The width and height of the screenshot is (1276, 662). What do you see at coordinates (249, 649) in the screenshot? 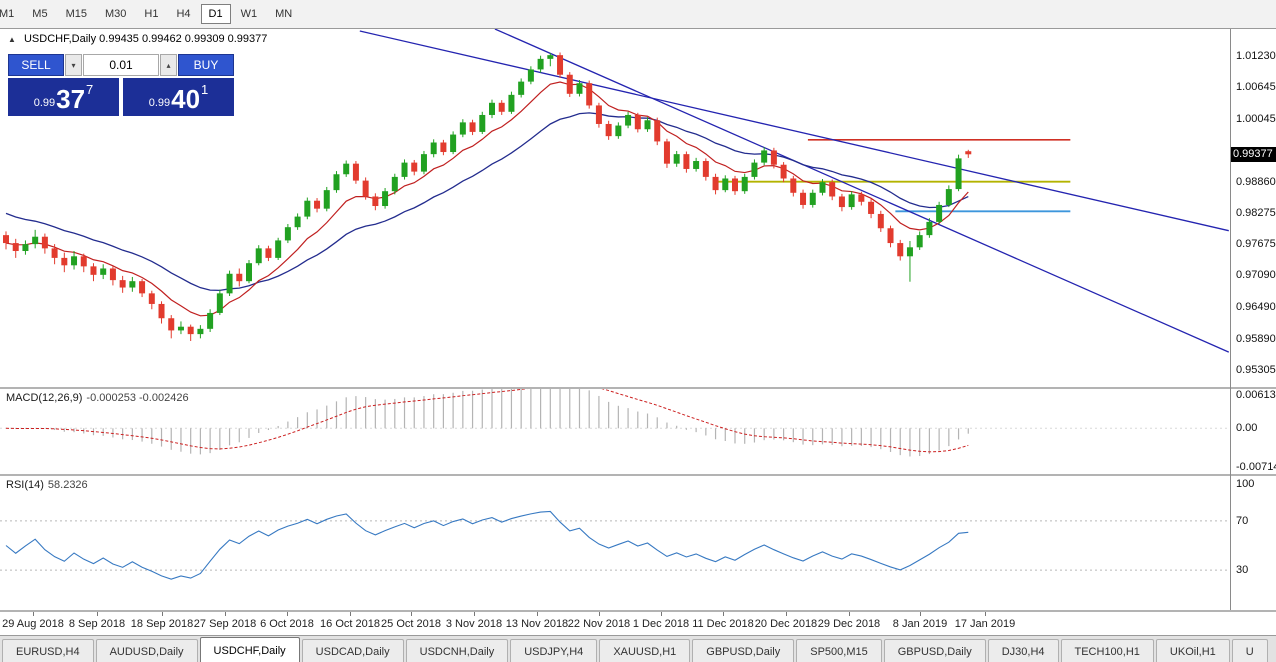
I see `chart-tab: USDCHF,Daily` at bounding box center [249, 649].